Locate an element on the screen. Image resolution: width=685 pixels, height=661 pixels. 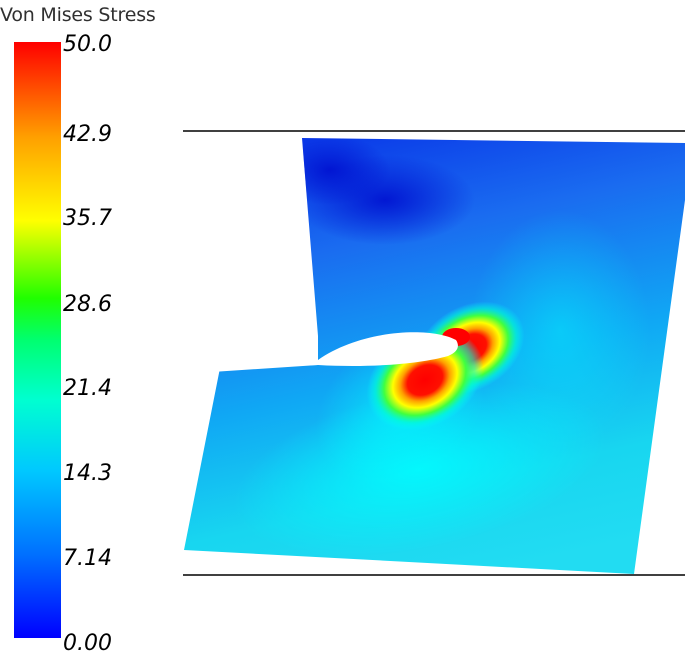
colorbar is located at coordinates (37, 340).